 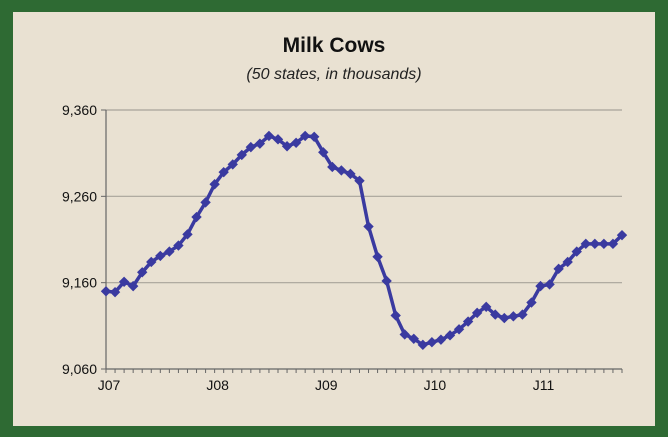 I want to click on chart-title: Milk Cows, so click(x=334, y=45).